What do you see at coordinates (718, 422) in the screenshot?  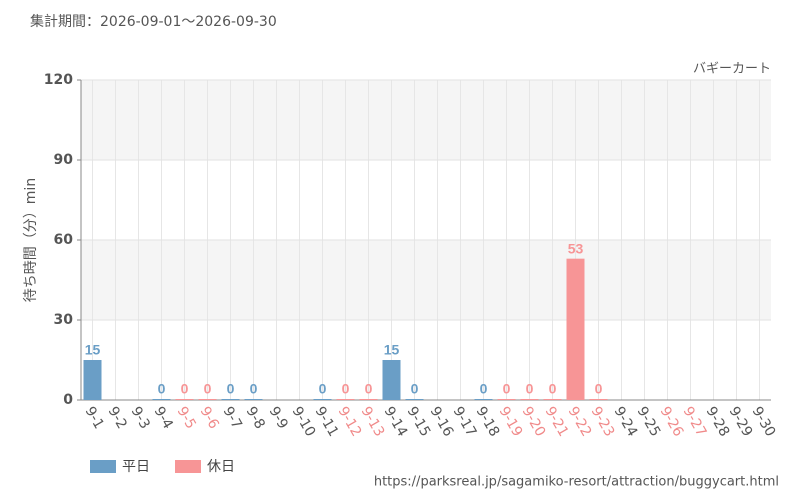 I see `x-tick-label: 9-28` at bounding box center [718, 422].